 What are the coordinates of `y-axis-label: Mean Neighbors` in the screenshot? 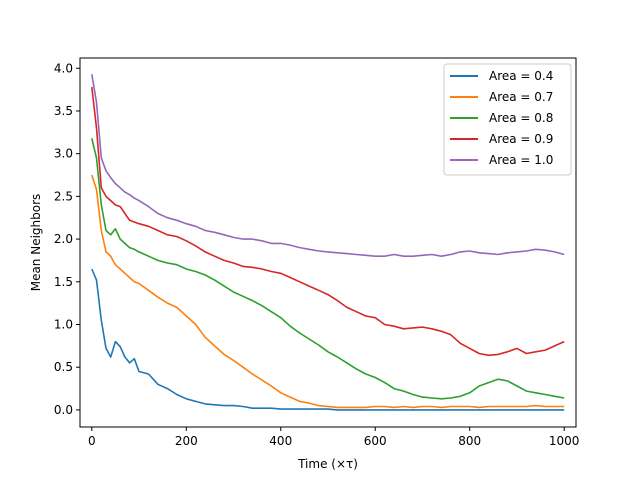 It's located at (36, 243).